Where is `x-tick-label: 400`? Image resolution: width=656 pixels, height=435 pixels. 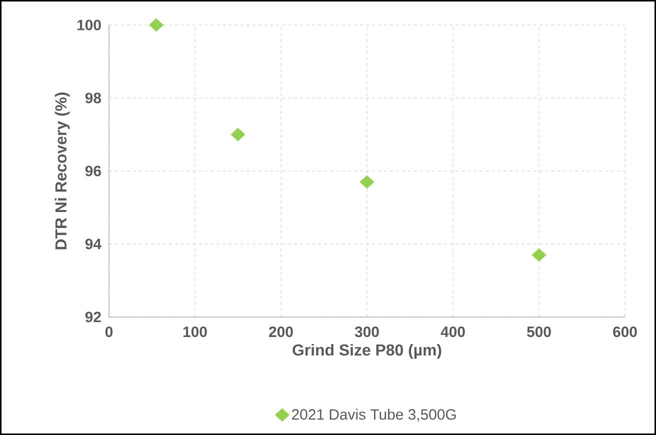
x-tick-label: 400 is located at coordinates (452, 332).